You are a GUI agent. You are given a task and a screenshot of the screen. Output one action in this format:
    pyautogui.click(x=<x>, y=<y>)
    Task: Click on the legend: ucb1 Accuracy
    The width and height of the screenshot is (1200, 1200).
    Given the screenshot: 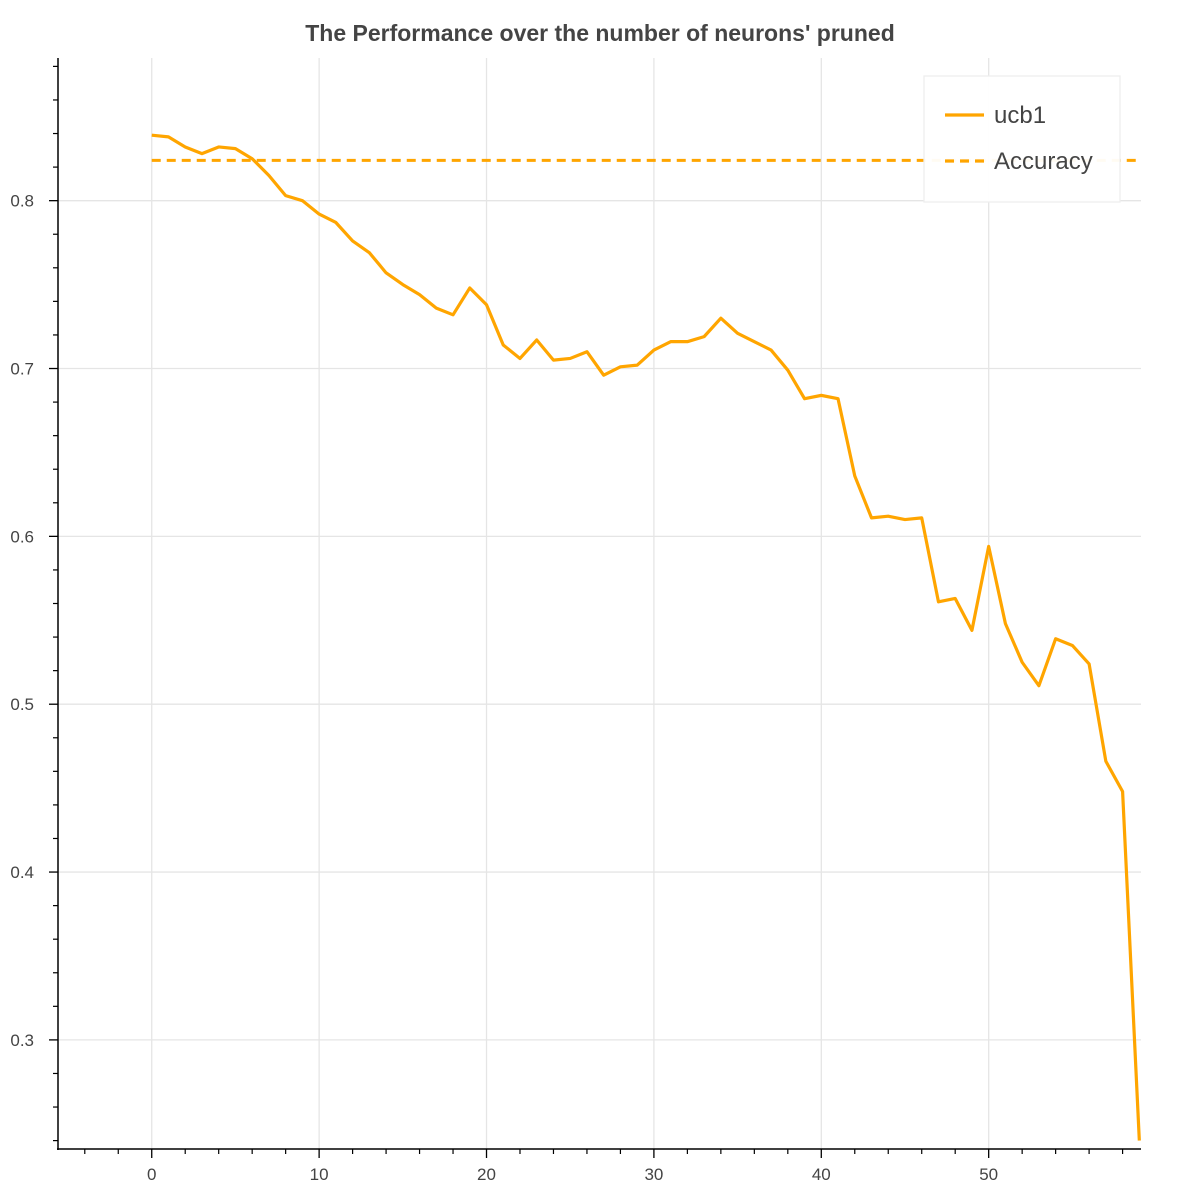 What is the action you would take?
    pyautogui.click(x=1022, y=139)
    